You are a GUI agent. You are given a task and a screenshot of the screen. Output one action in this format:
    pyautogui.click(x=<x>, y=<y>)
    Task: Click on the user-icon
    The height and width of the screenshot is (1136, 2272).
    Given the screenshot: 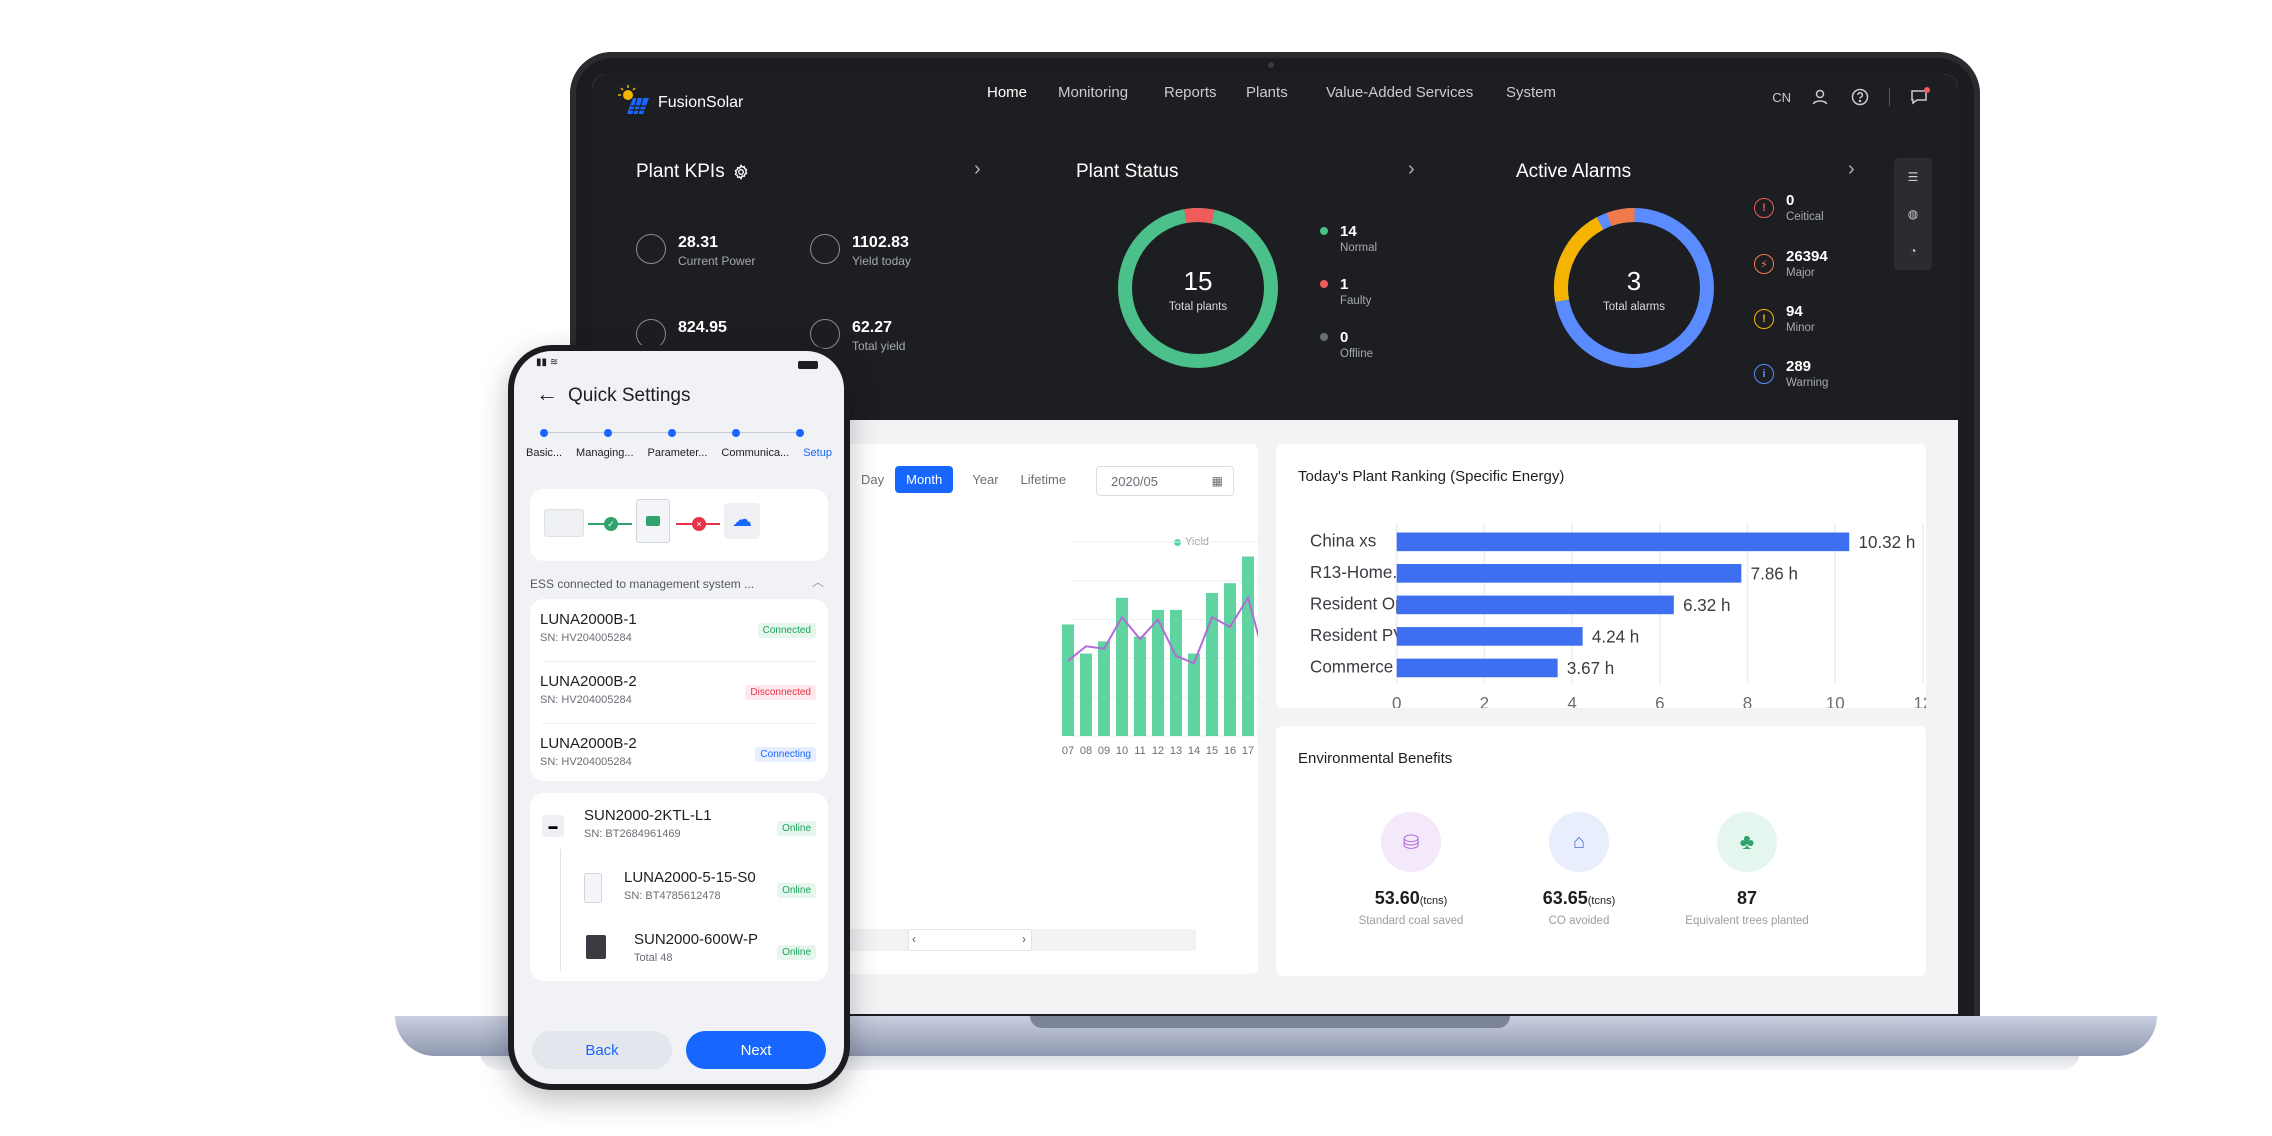 What is the action you would take?
    pyautogui.click(x=1820, y=97)
    